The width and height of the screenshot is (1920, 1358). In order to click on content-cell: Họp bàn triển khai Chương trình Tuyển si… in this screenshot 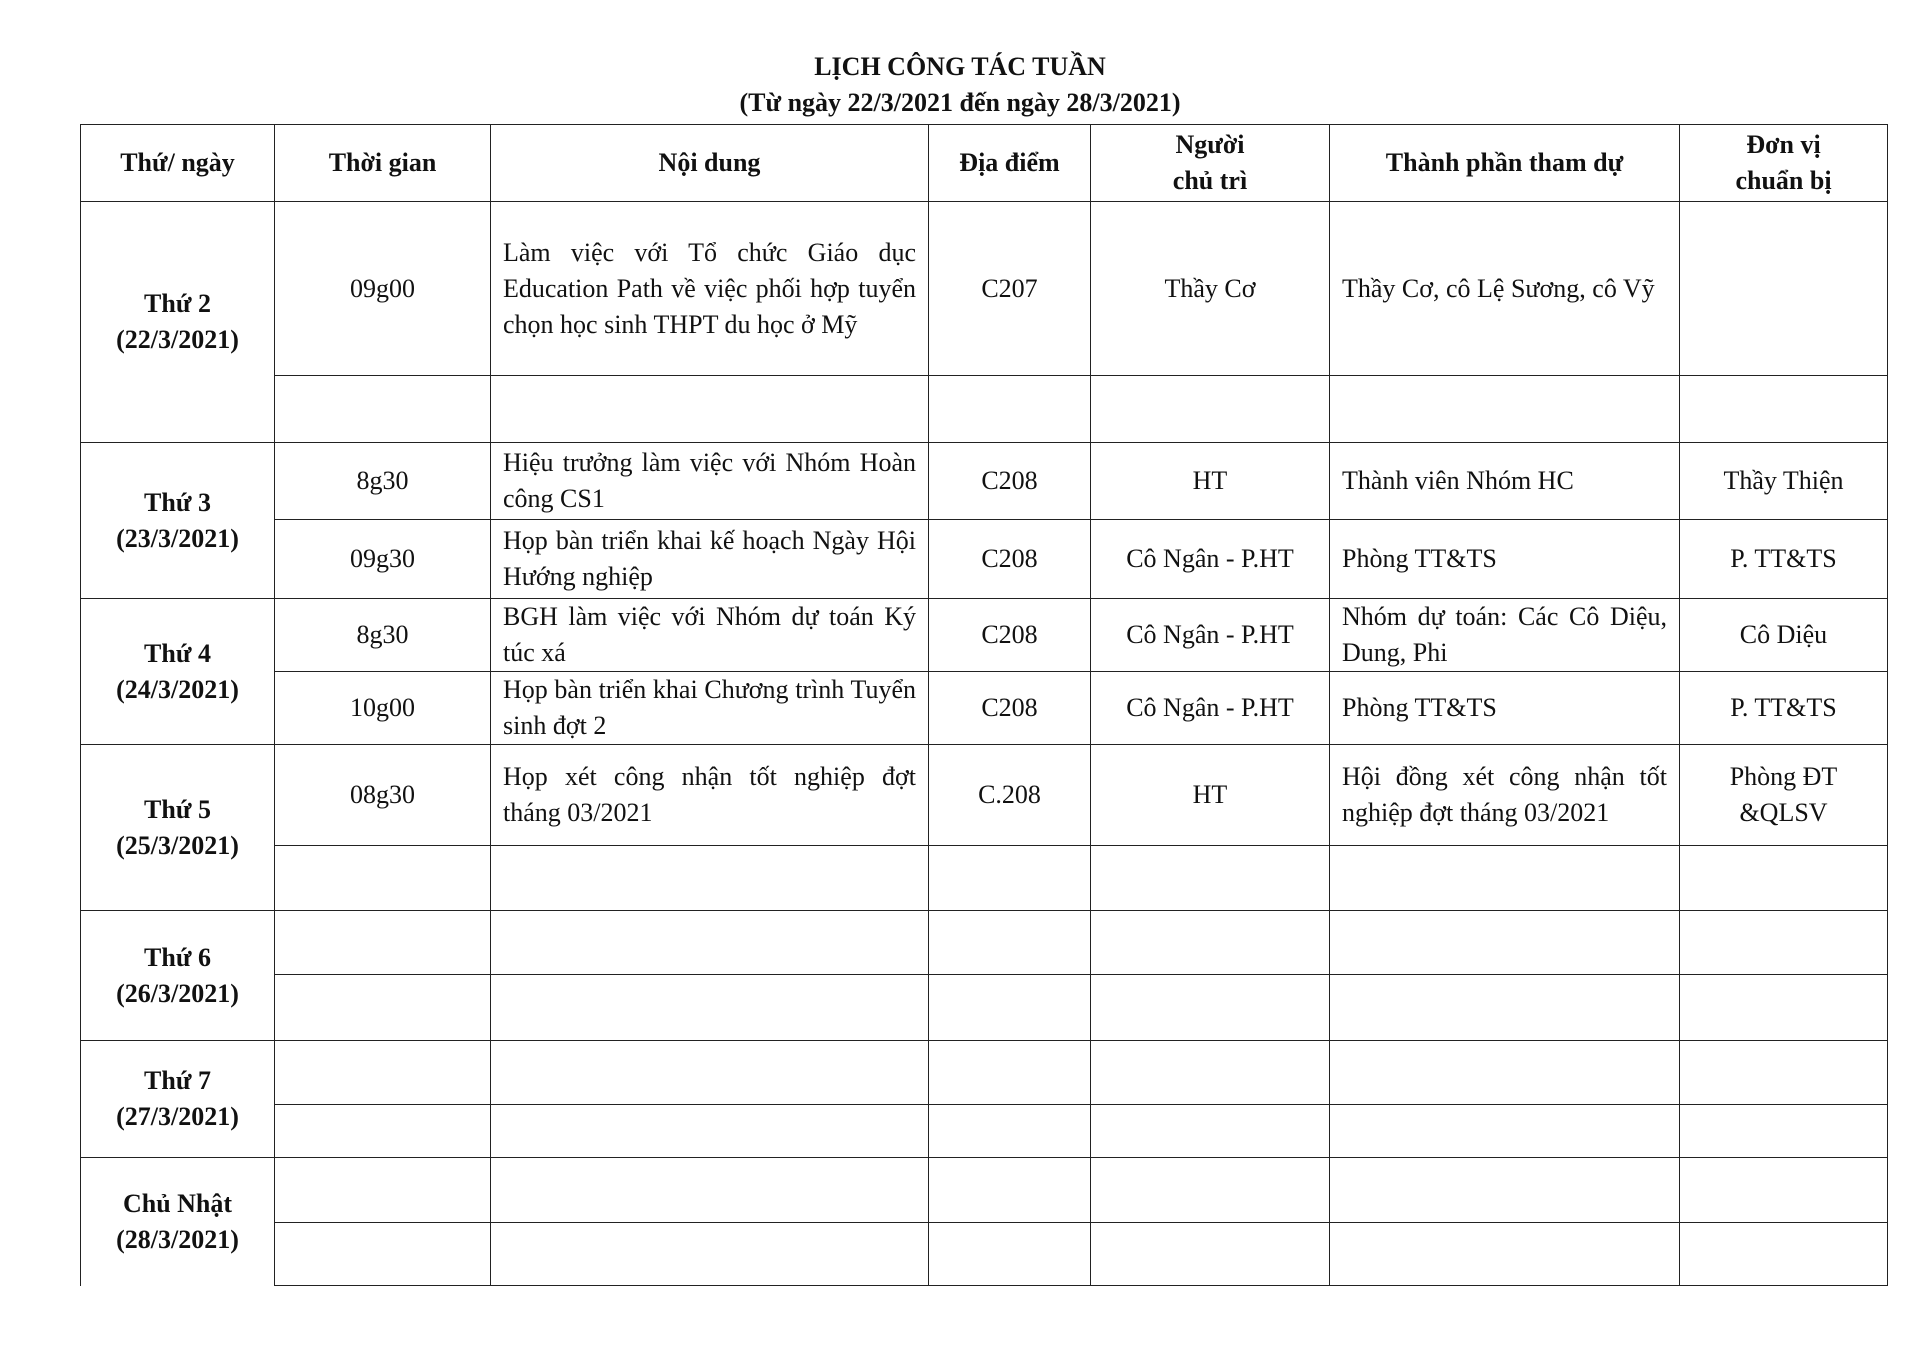, I will do `click(709, 708)`.